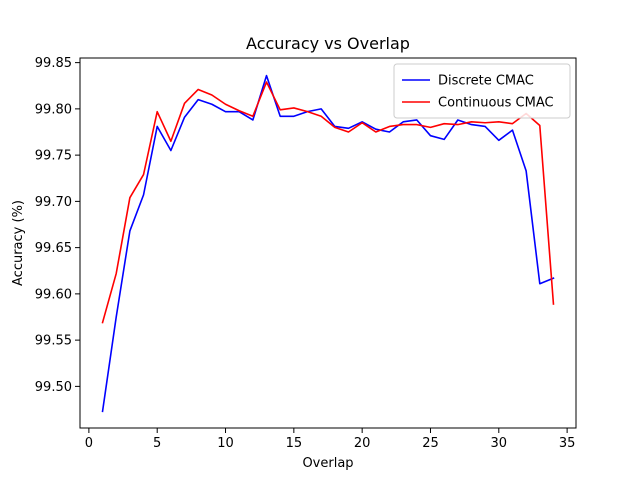  Describe the element at coordinates (496, 103) in the screenshot. I see `legend-label-continuous-cmac: Continuous CMAC` at that location.